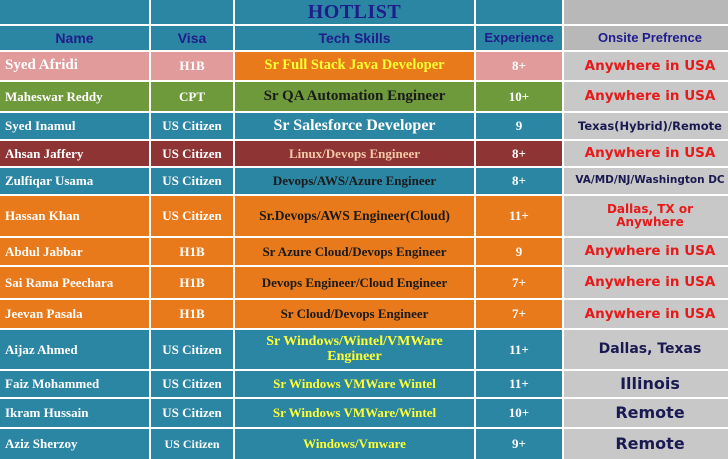 Image resolution: width=728 pixels, height=459 pixels. What do you see at coordinates (354, 384) in the screenshot?
I see `row-skills: Sr Windows VMWare Wintel` at bounding box center [354, 384].